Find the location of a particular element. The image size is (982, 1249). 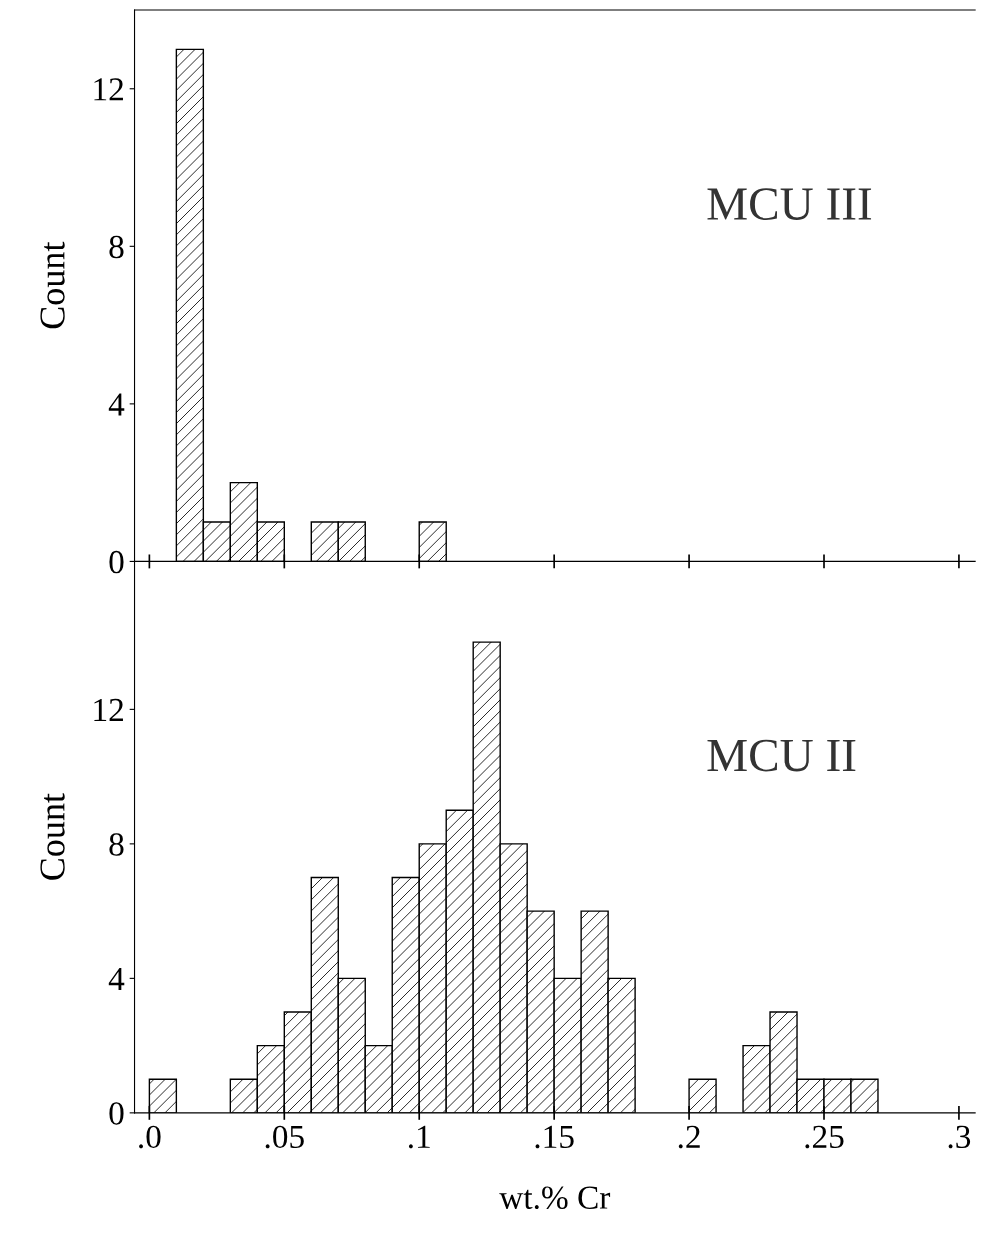

annotation: MCU II is located at coordinates (781, 755).